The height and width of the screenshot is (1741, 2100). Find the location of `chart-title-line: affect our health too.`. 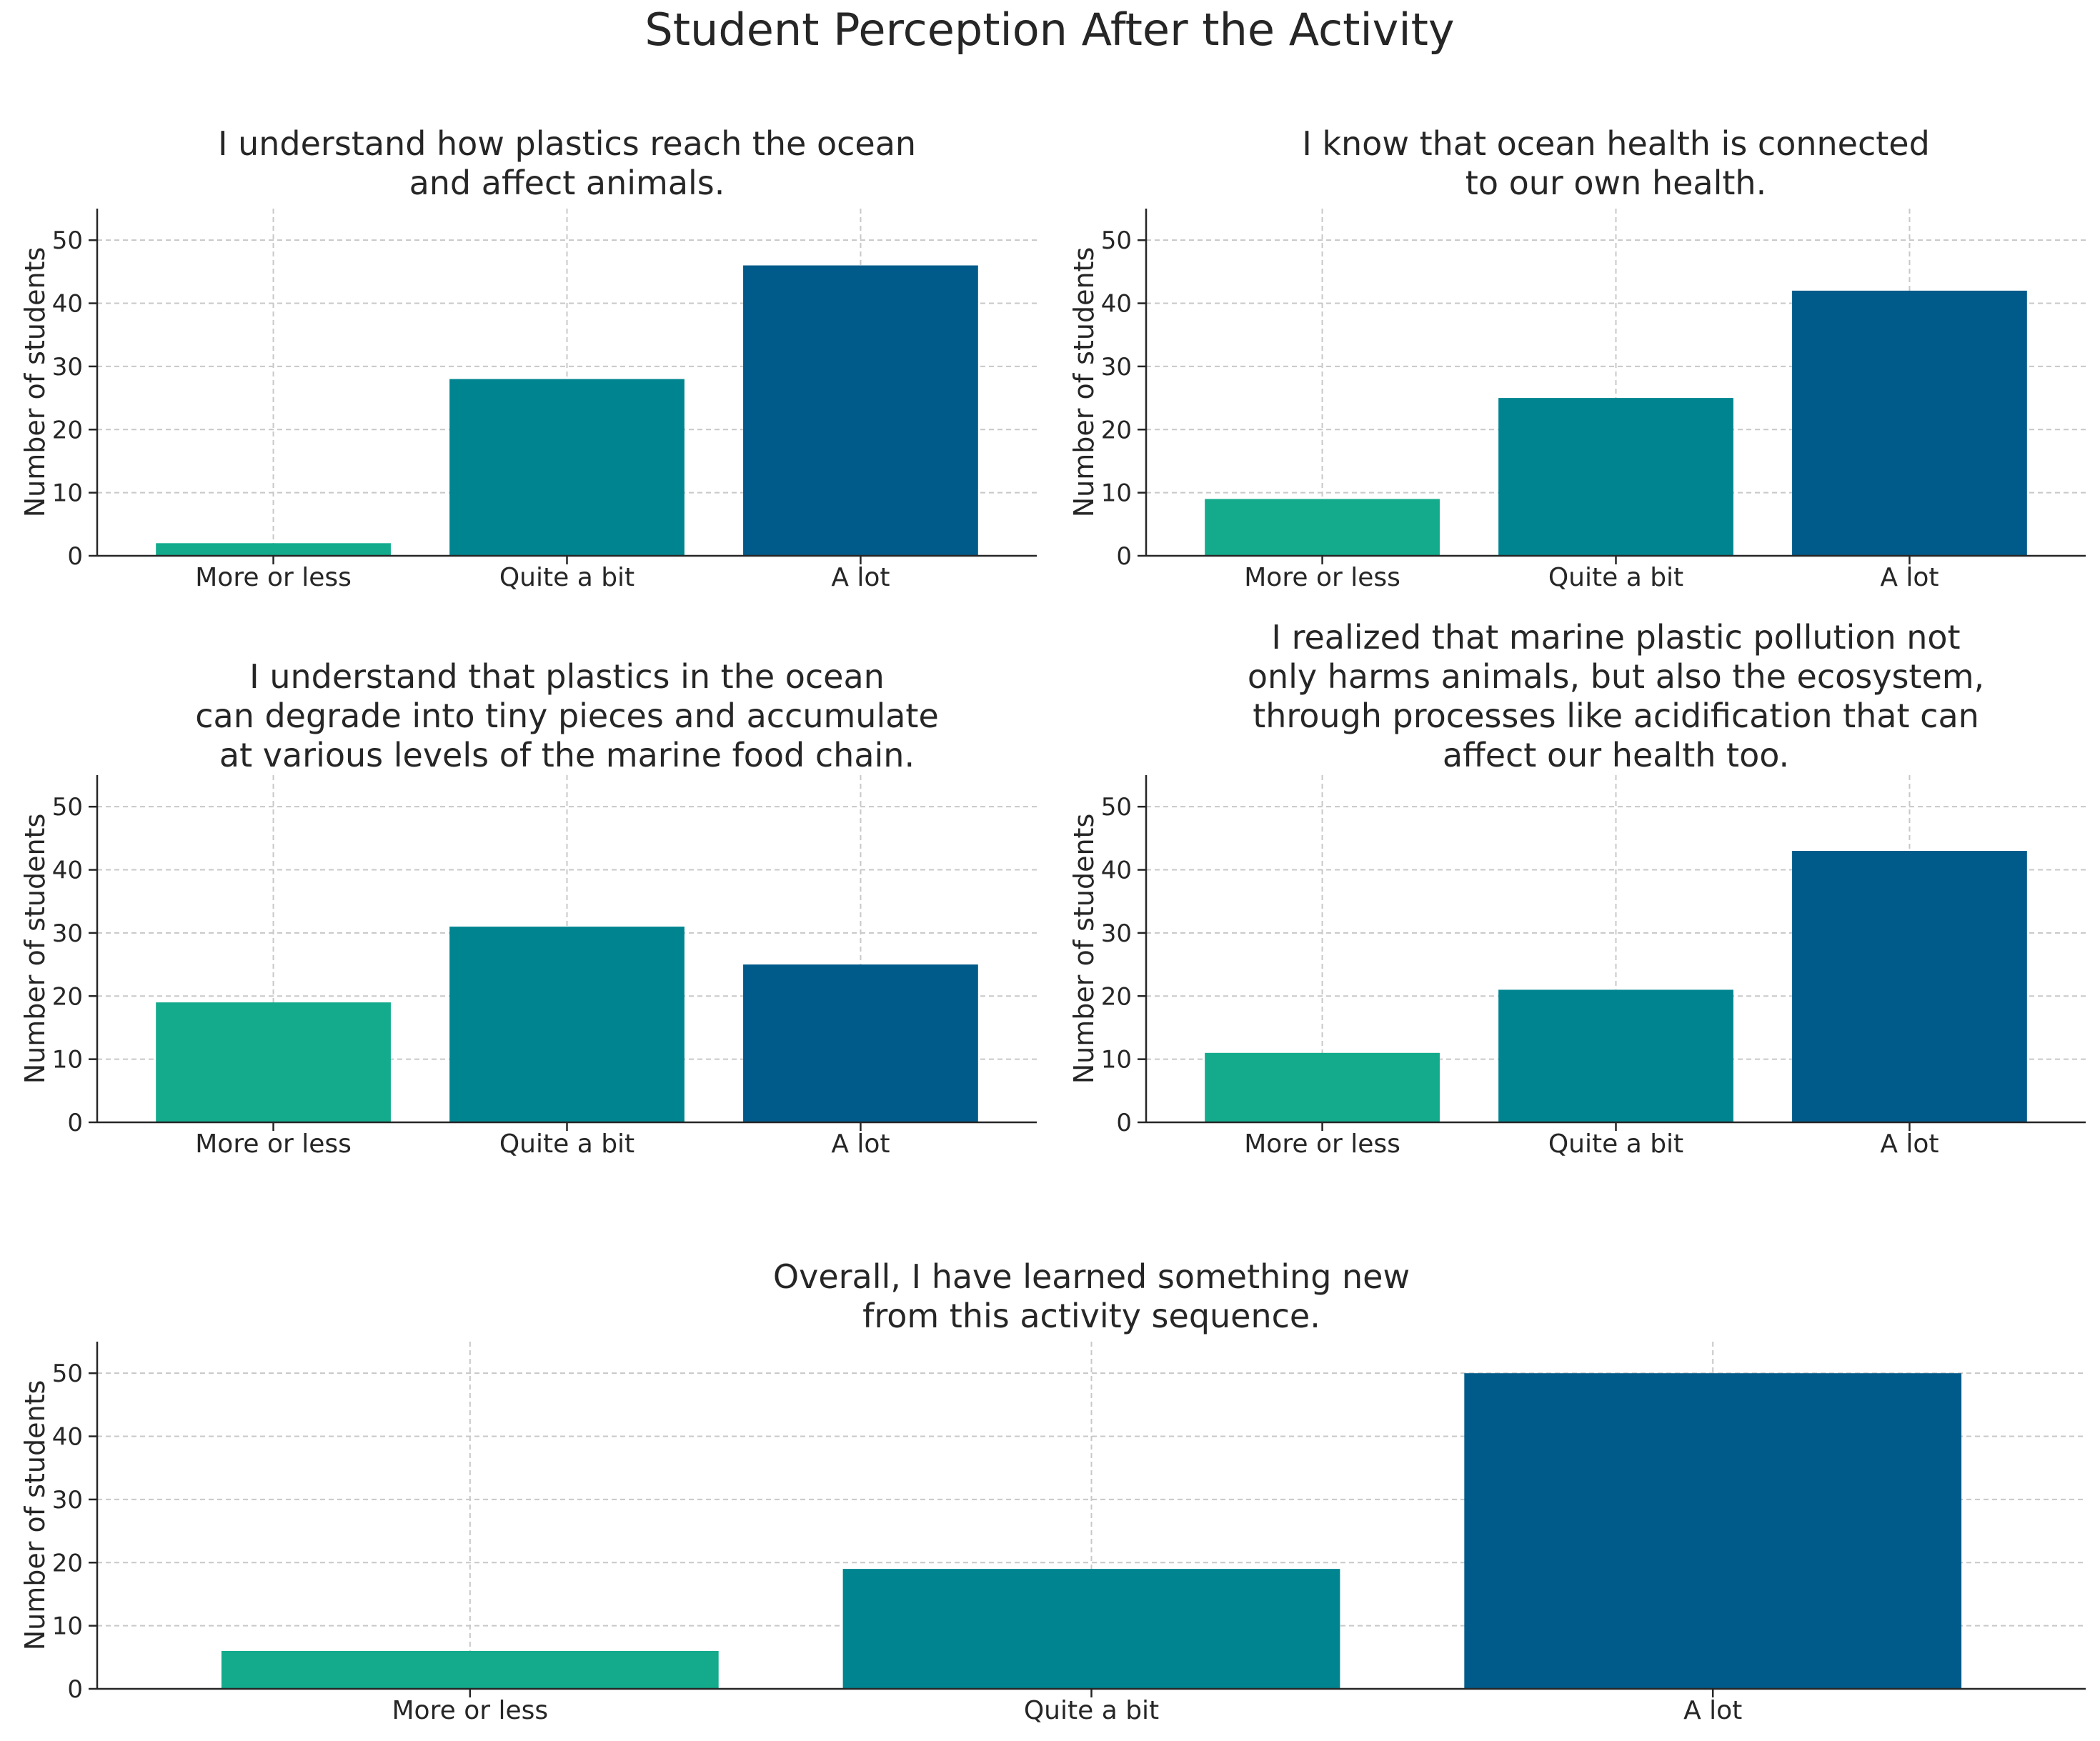

chart-title-line: affect our health too. is located at coordinates (1616, 755).